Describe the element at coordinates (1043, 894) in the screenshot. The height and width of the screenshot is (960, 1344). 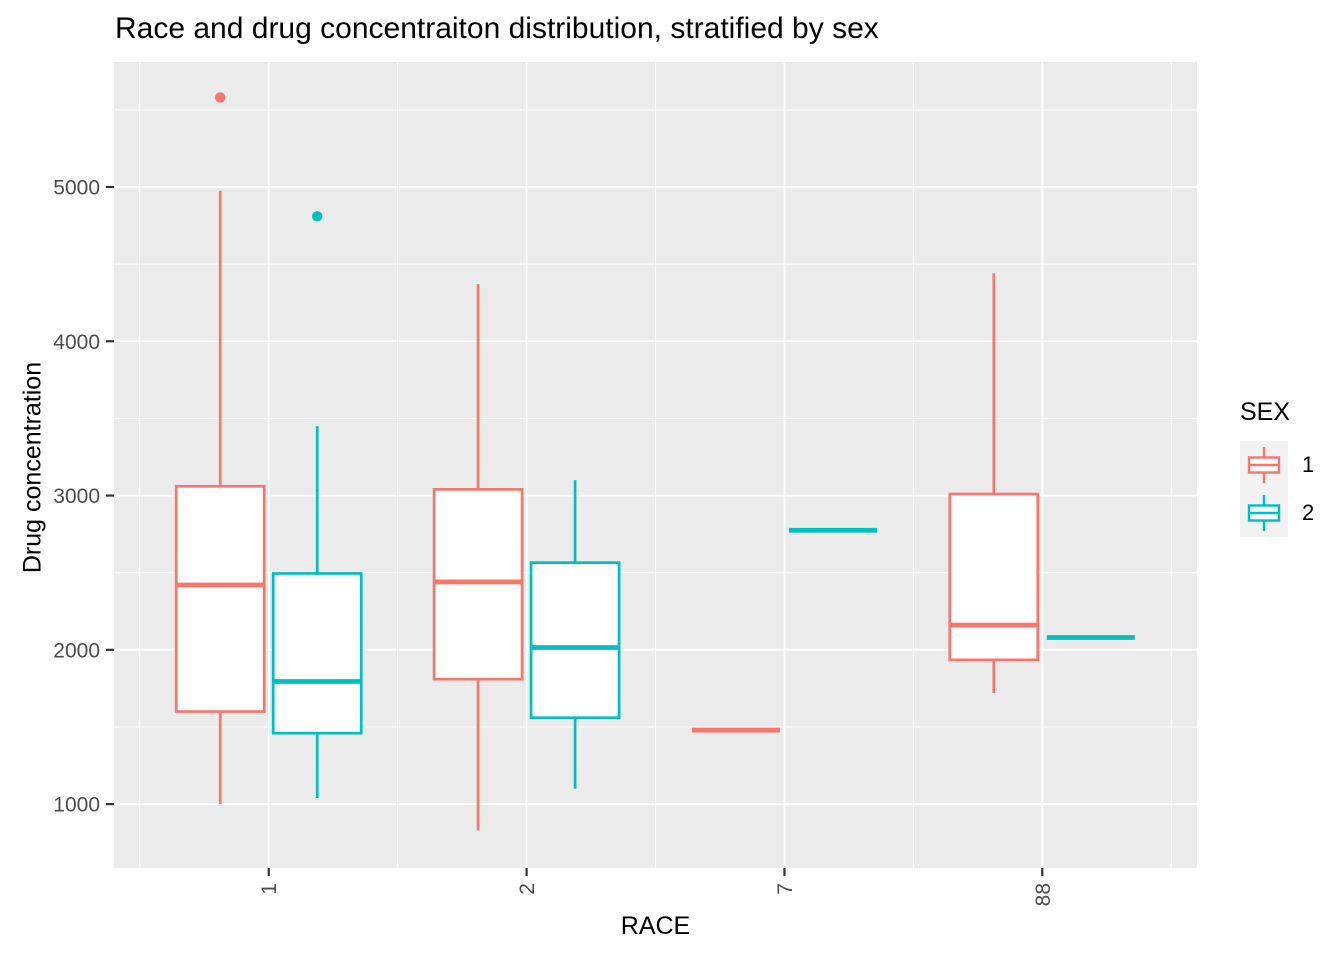
I see `x-tick-label: 88` at that location.